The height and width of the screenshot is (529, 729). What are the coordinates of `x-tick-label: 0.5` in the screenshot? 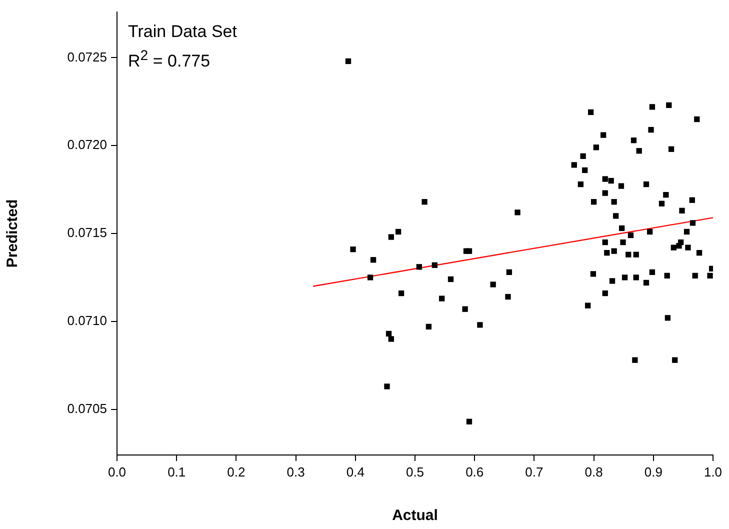 It's located at (415, 472).